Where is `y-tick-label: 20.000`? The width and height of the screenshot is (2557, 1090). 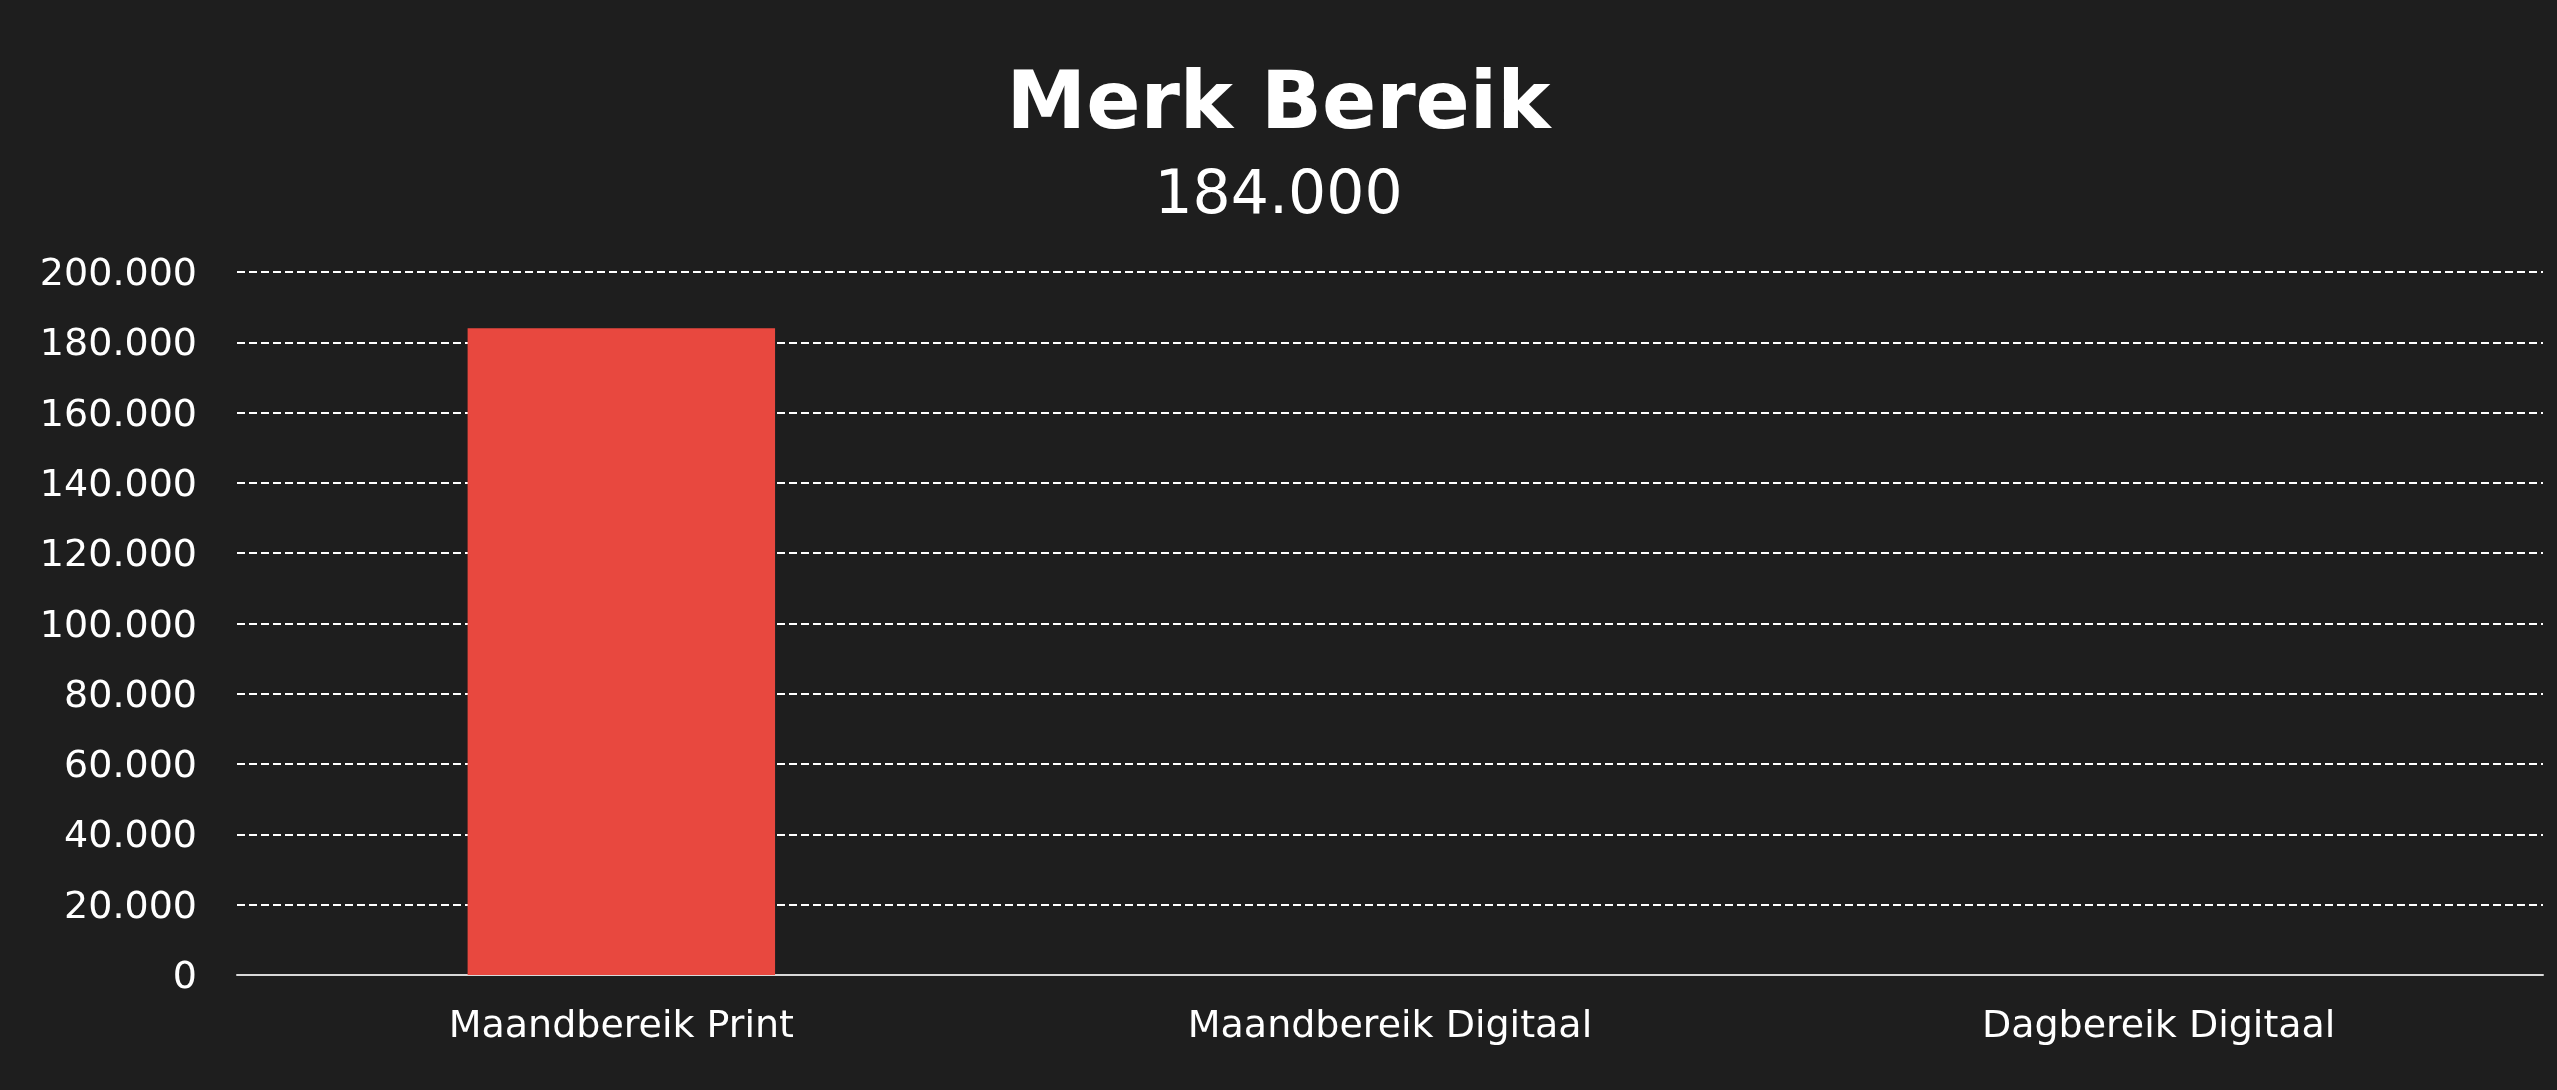
y-tick-label: 20.000 is located at coordinates (130, 904).